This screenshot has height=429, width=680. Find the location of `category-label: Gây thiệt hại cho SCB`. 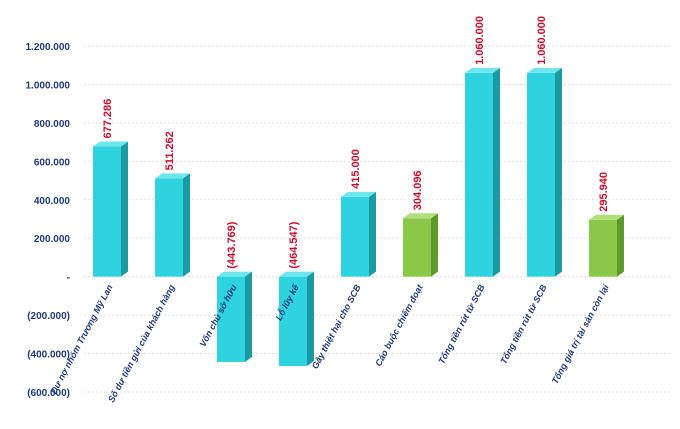

category-label: Gây thiệt hại cho SCB is located at coordinates (336, 326).